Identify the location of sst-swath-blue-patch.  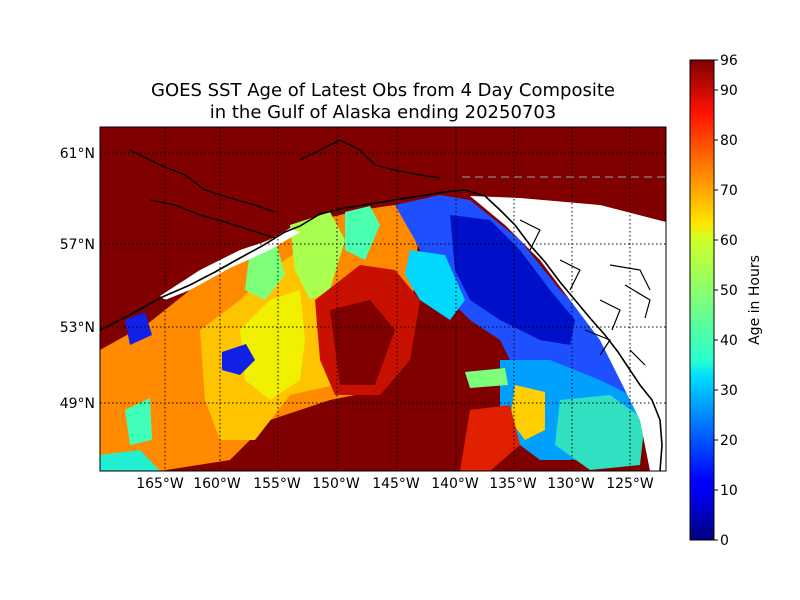
(238, 359).